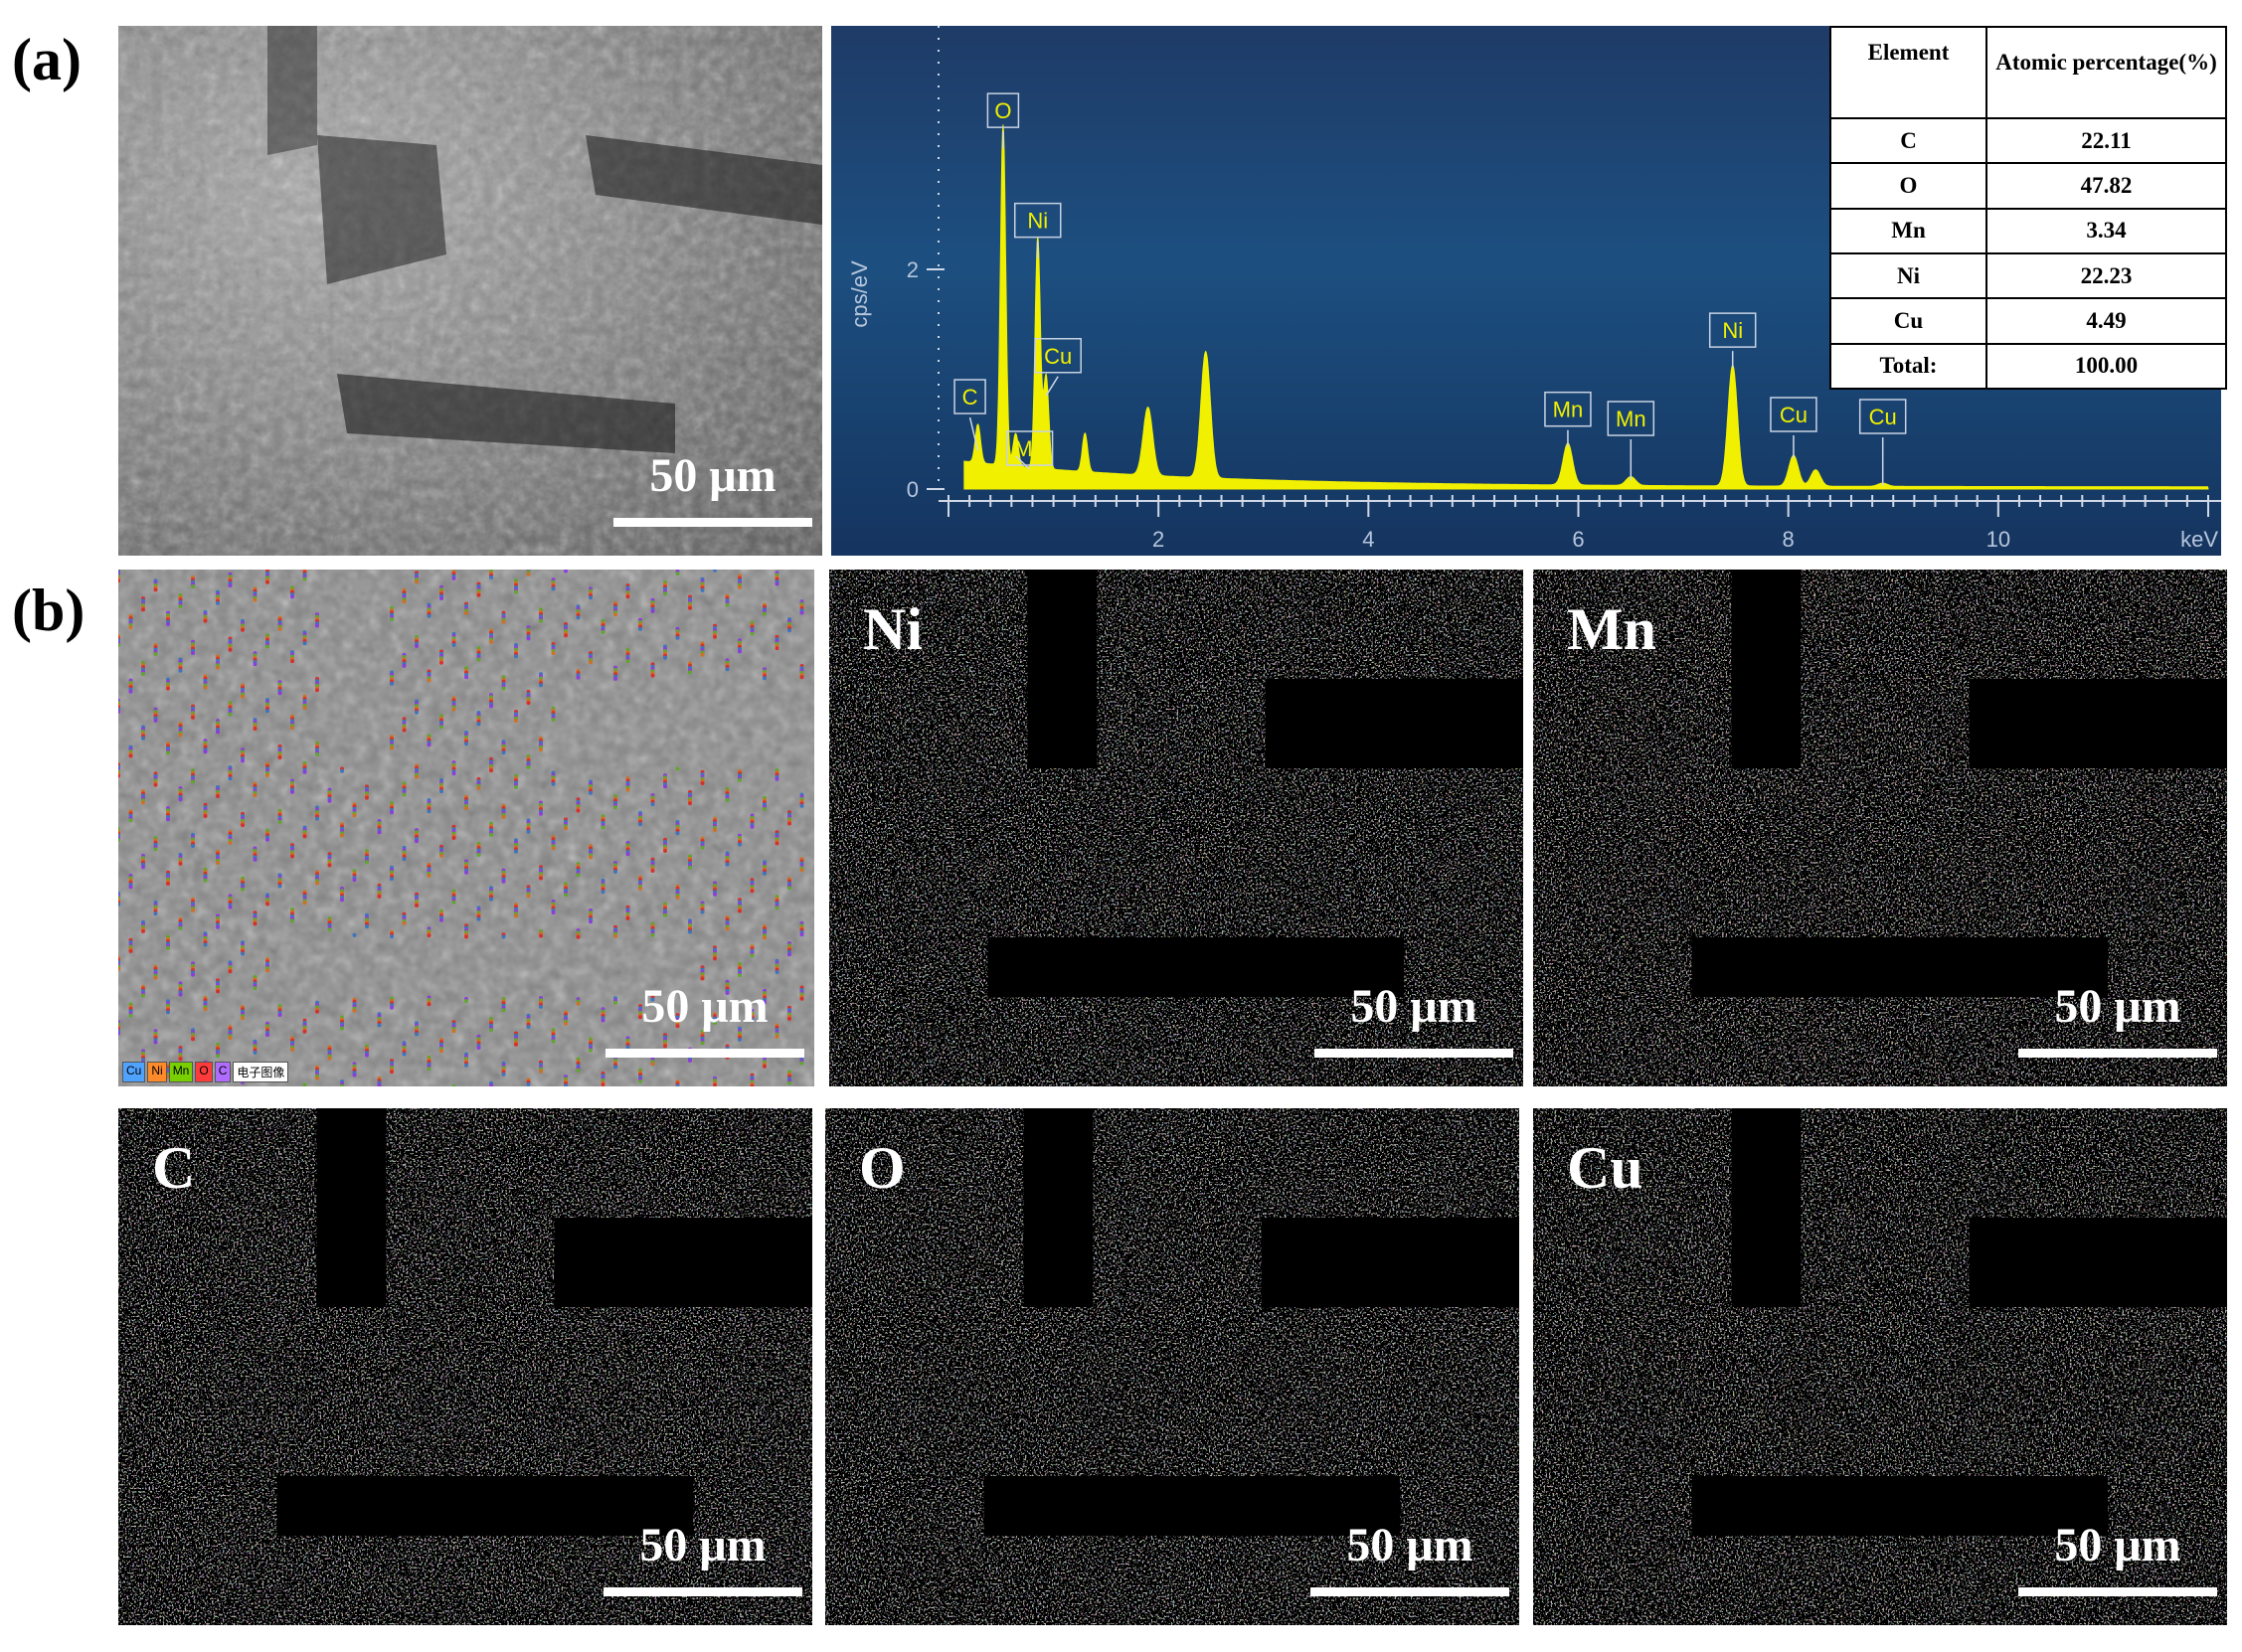  I want to click on legend-item: Cu, so click(134, 1072).